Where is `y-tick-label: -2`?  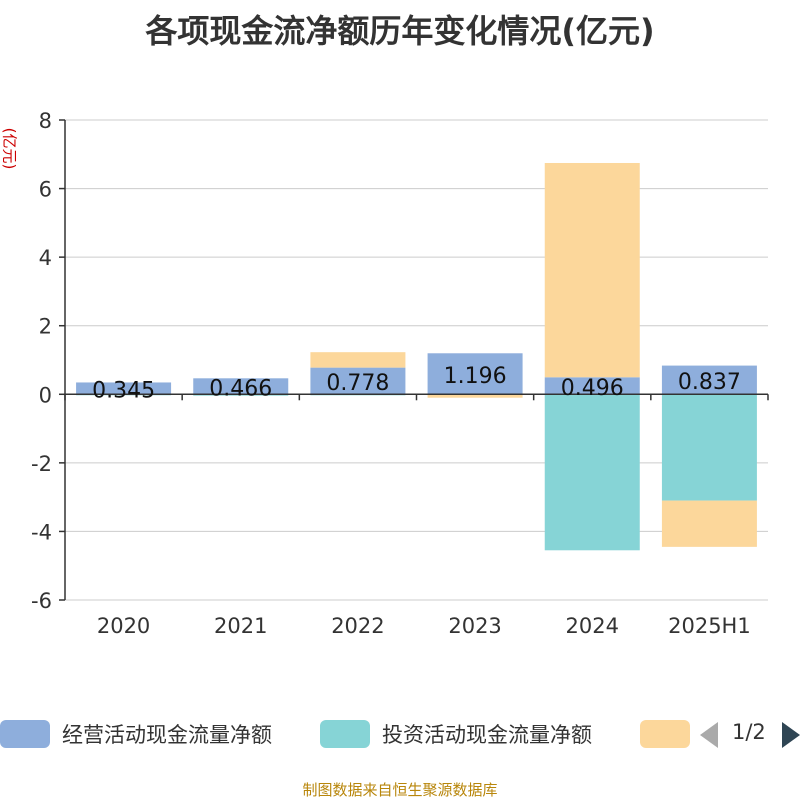
y-tick-label: -2 is located at coordinates (41, 464).